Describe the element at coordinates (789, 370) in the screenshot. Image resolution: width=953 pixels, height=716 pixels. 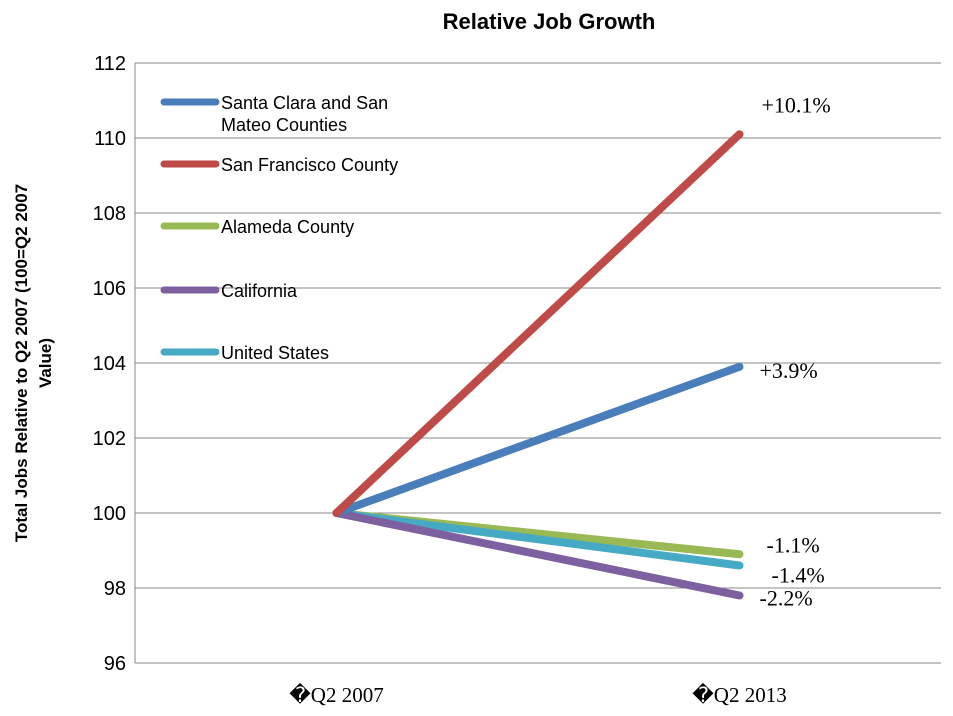
I see `data-label: +3.9%` at that location.